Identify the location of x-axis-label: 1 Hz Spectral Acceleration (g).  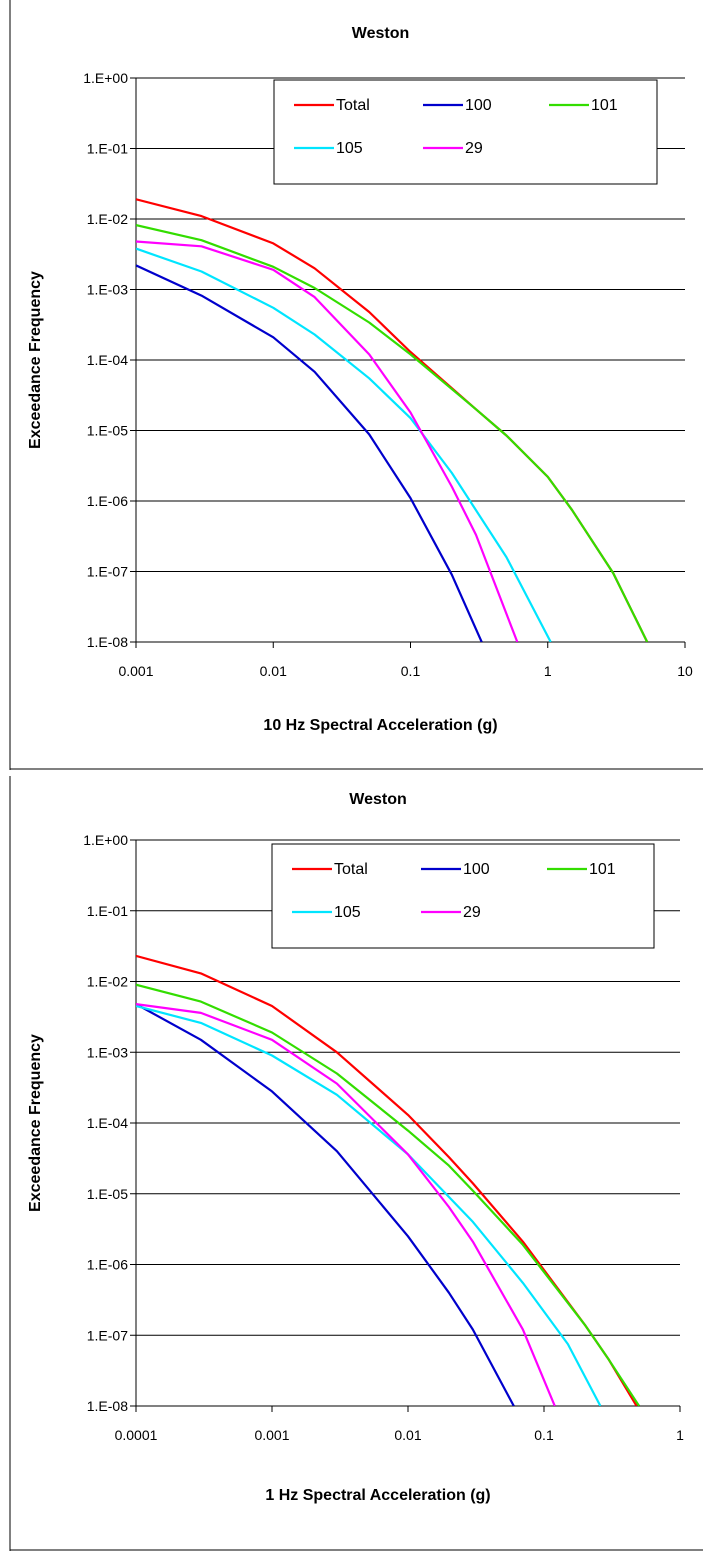
(377, 1495).